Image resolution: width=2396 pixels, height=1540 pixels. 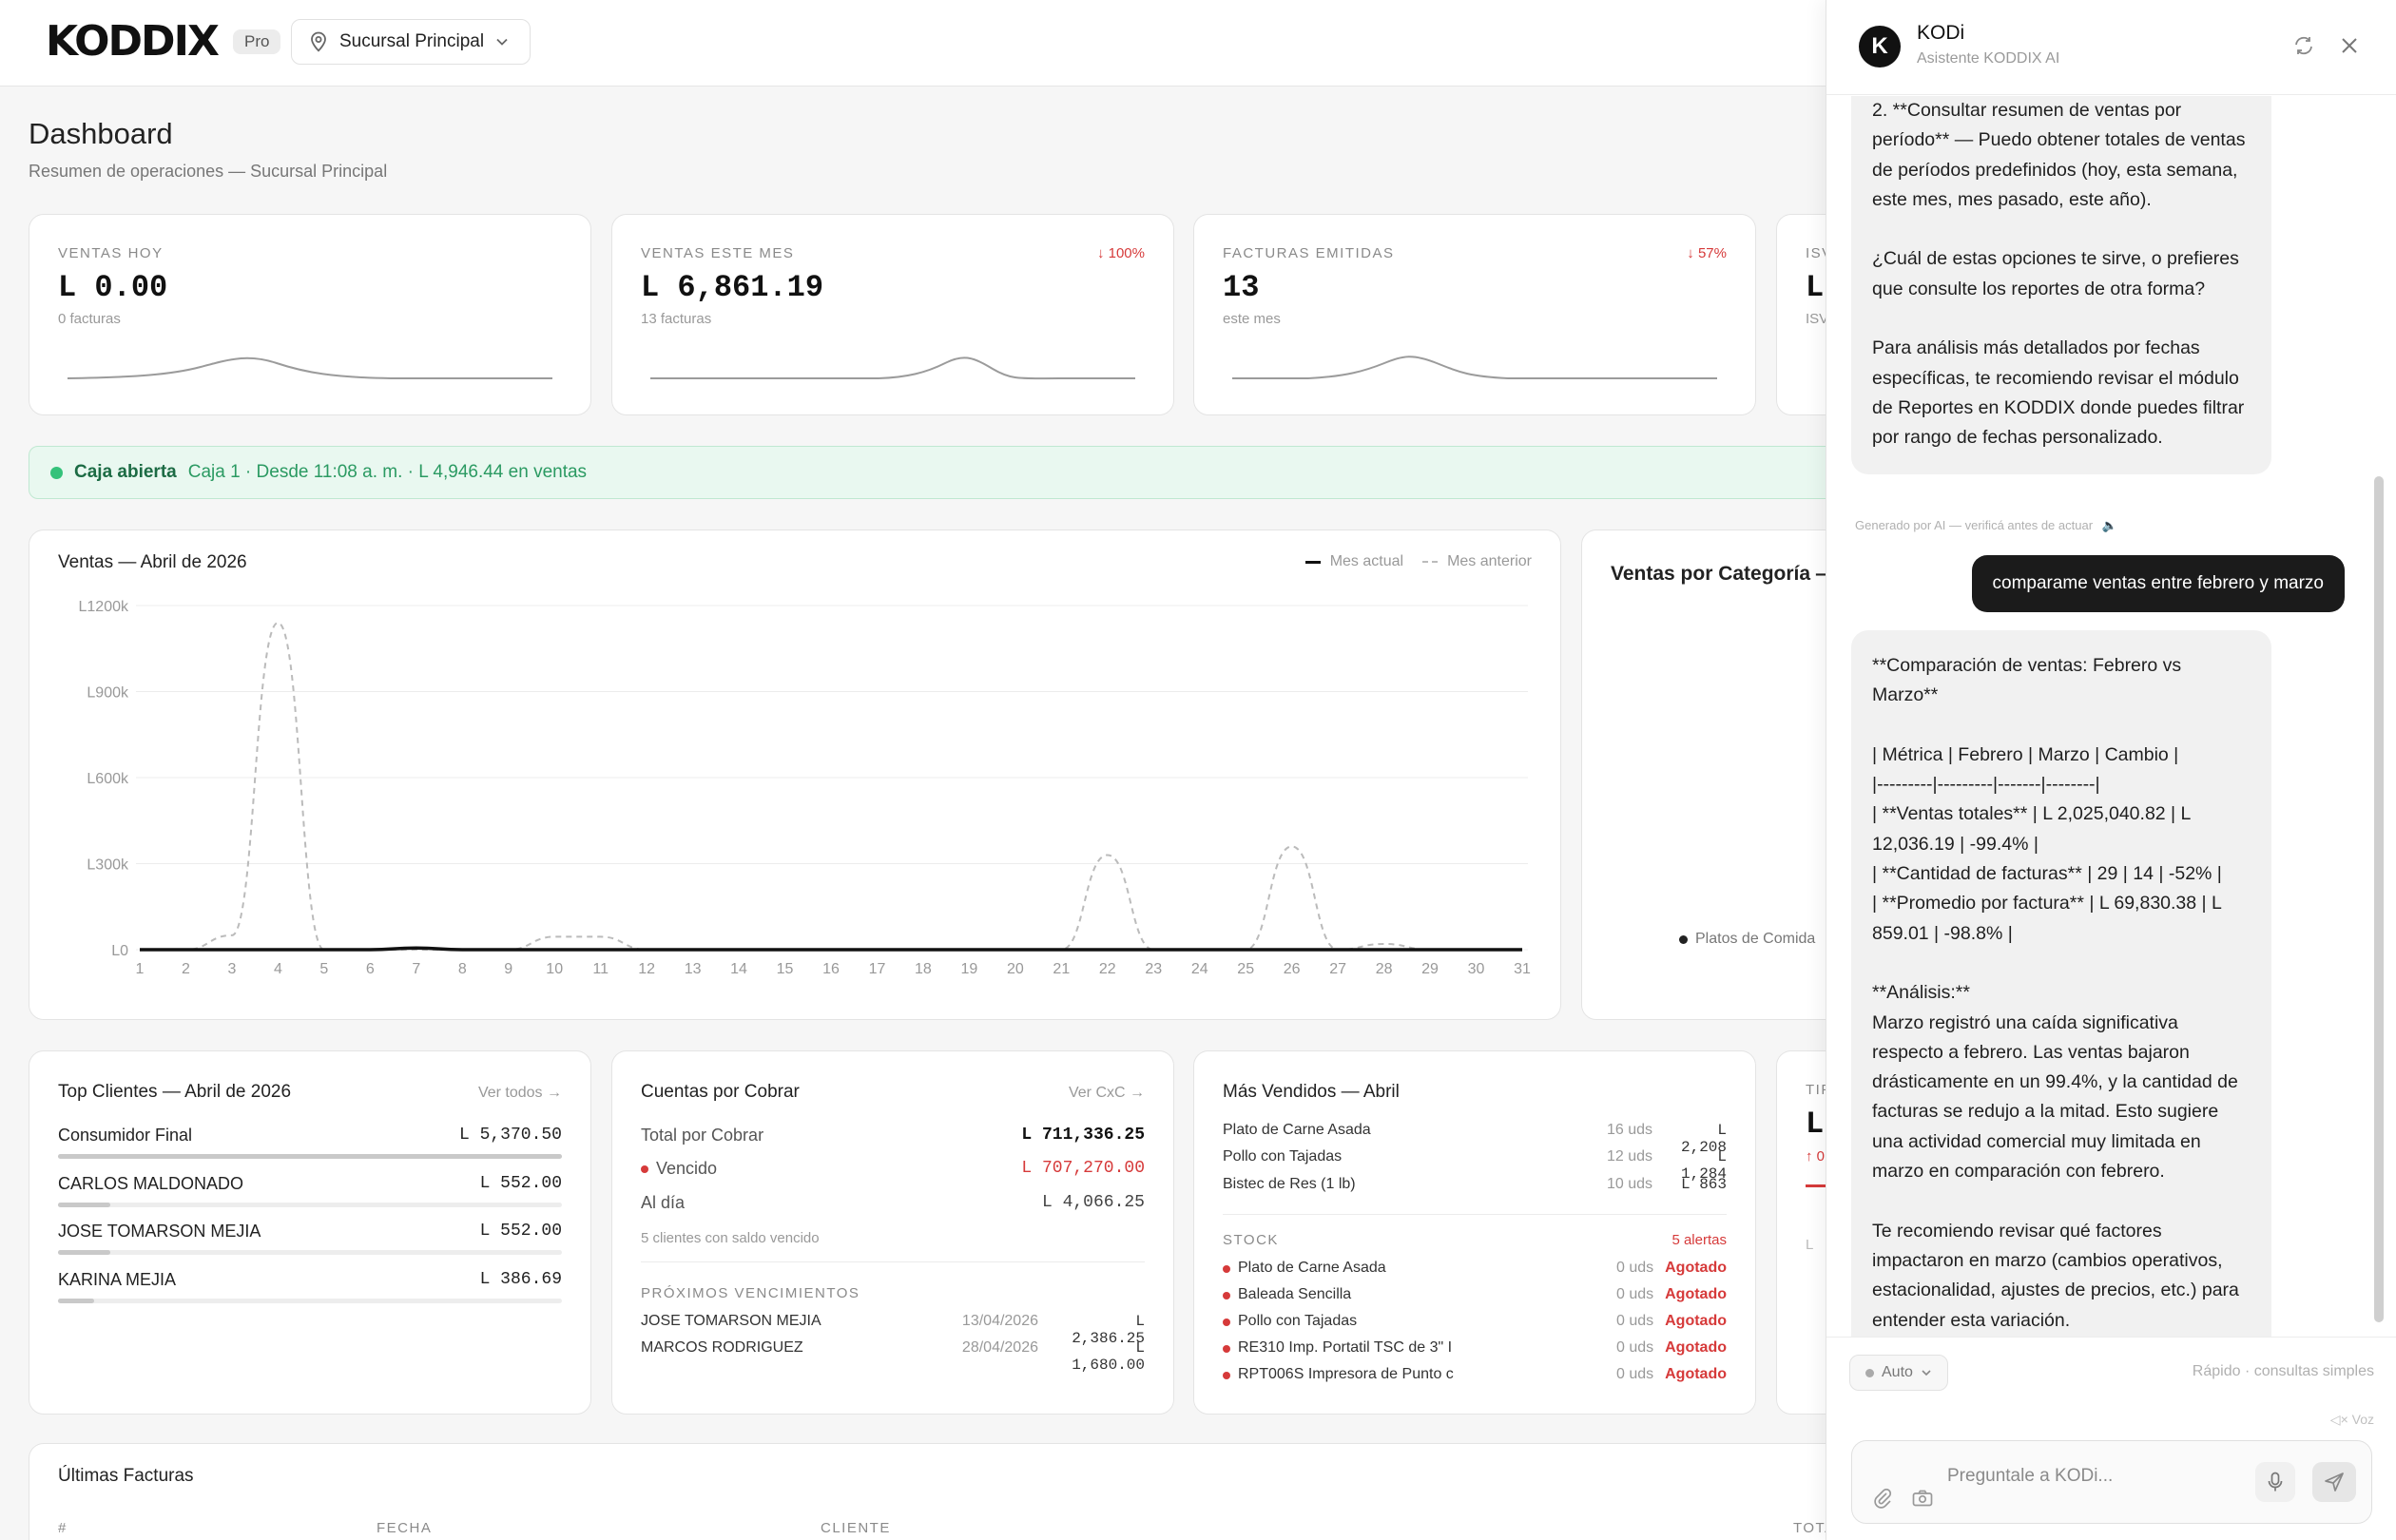 What do you see at coordinates (750, 1293) in the screenshot?
I see `upcoming-title: PRÓXIMOS VENCIMIENTOS` at bounding box center [750, 1293].